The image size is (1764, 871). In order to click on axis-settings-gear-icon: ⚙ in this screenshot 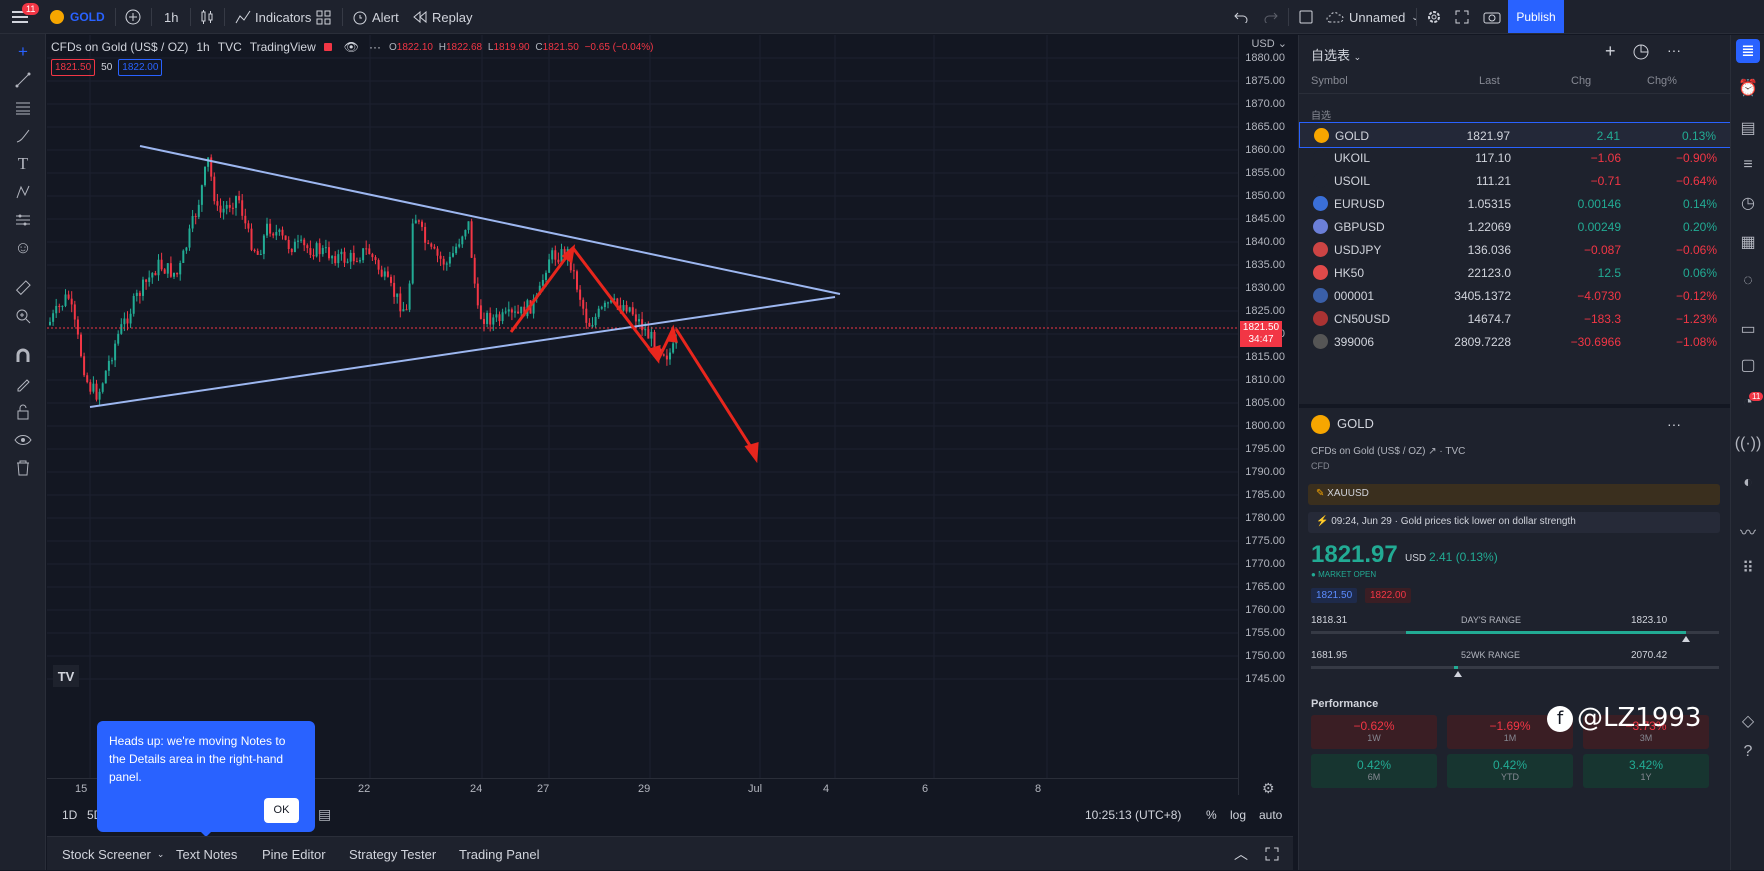, I will do `click(1268, 788)`.